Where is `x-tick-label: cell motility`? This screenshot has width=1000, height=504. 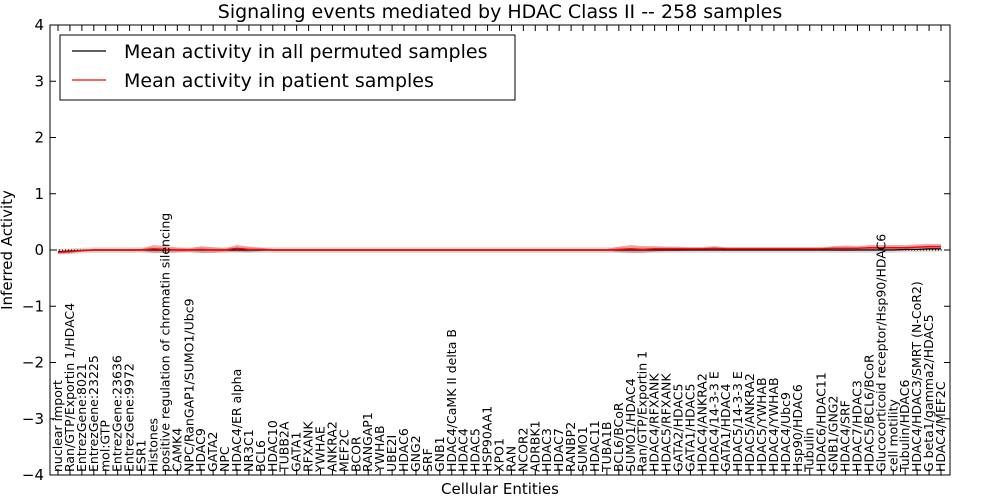
x-tick-label: cell motility is located at coordinates (892, 435).